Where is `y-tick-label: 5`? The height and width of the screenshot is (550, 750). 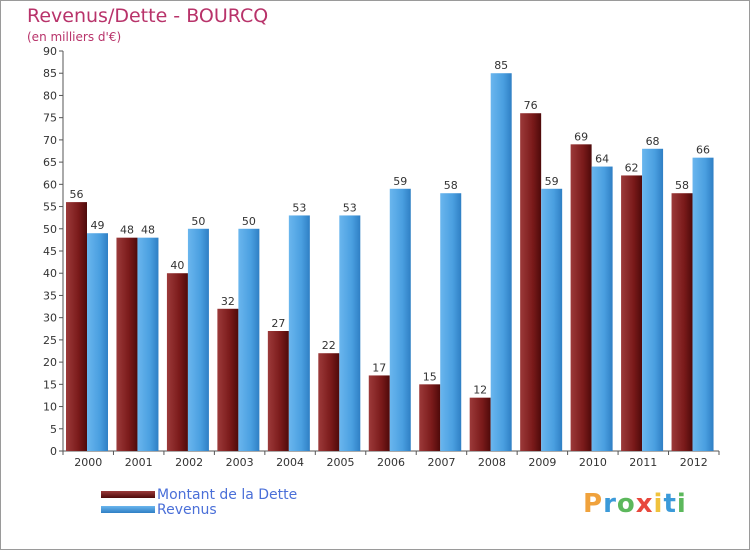
y-tick-label: 5 is located at coordinates (53, 429).